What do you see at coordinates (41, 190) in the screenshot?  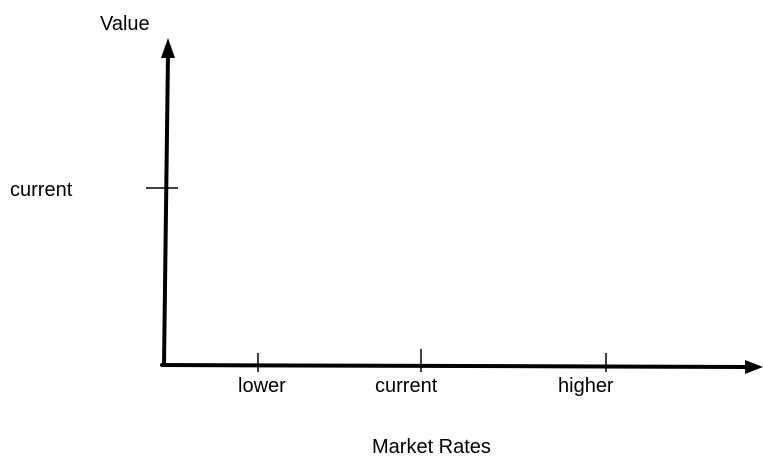 I see `y-tick-label-current: current` at bounding box center [41, 190].